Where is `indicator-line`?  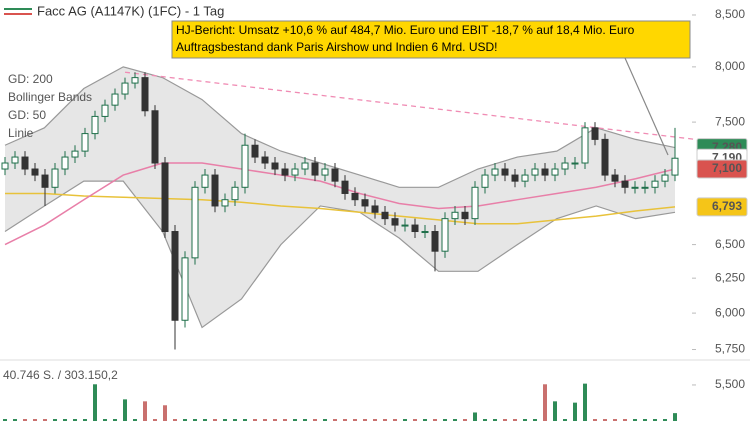
indicator-line is located at coordinates (340, 208).